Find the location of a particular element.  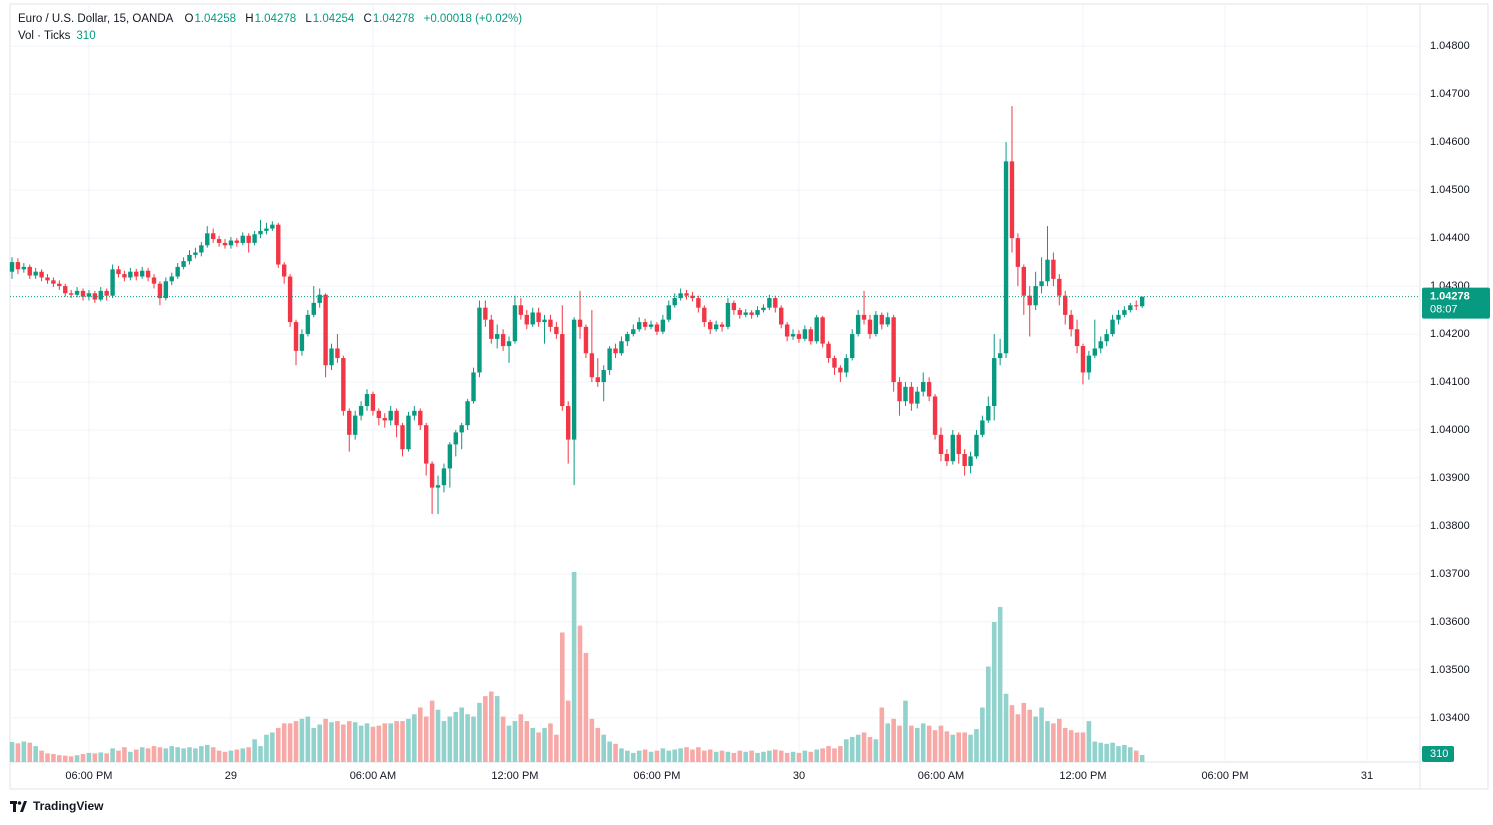

symbol-title: Euro / U.S. Dollar, 15, OANDA is located at coordinates (96, 19).